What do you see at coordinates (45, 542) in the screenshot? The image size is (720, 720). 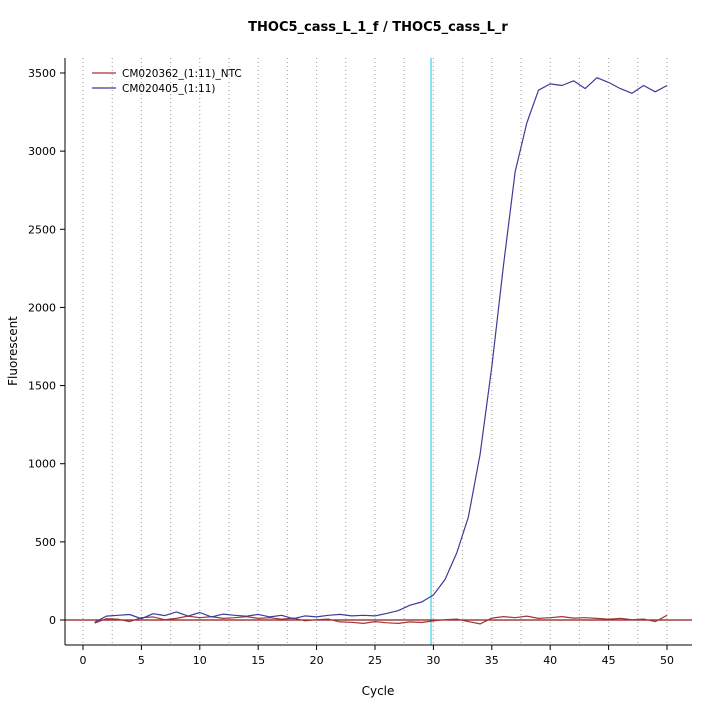 I see `svg-text: 500` at bounding box center [45, 542].